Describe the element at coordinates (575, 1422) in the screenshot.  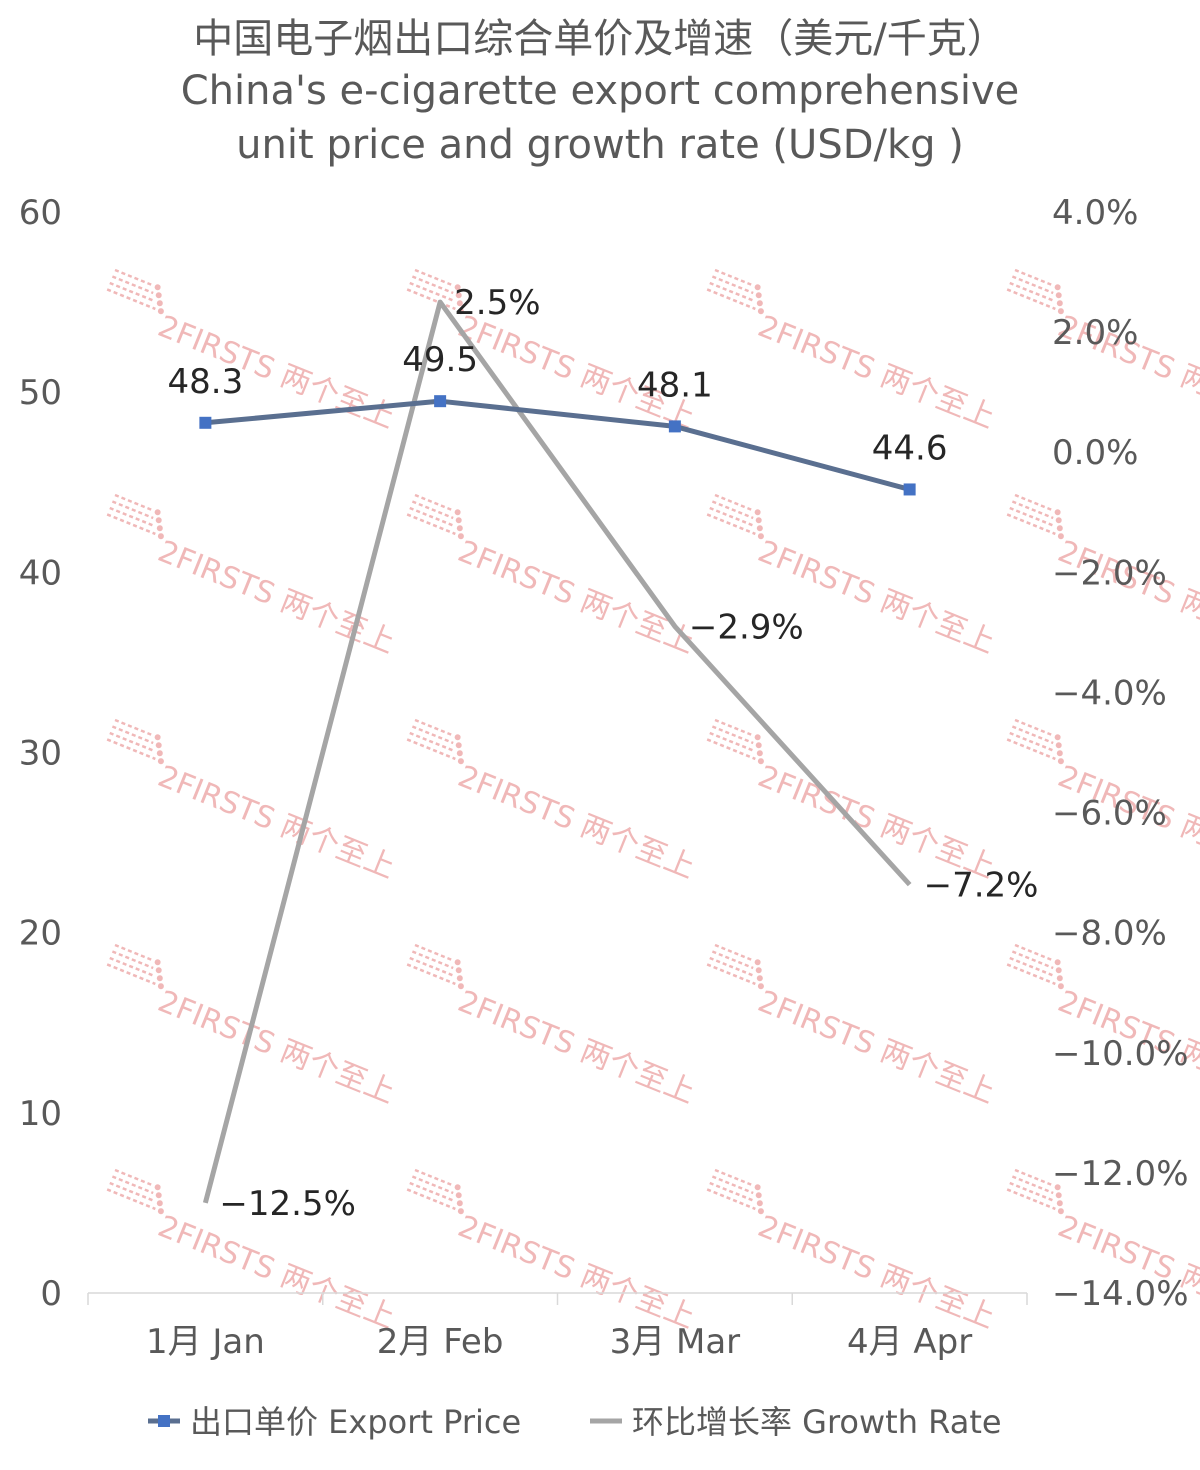
I see `legend: 出口单价 Export Price 环比增长率 Growth Rate` at that location.